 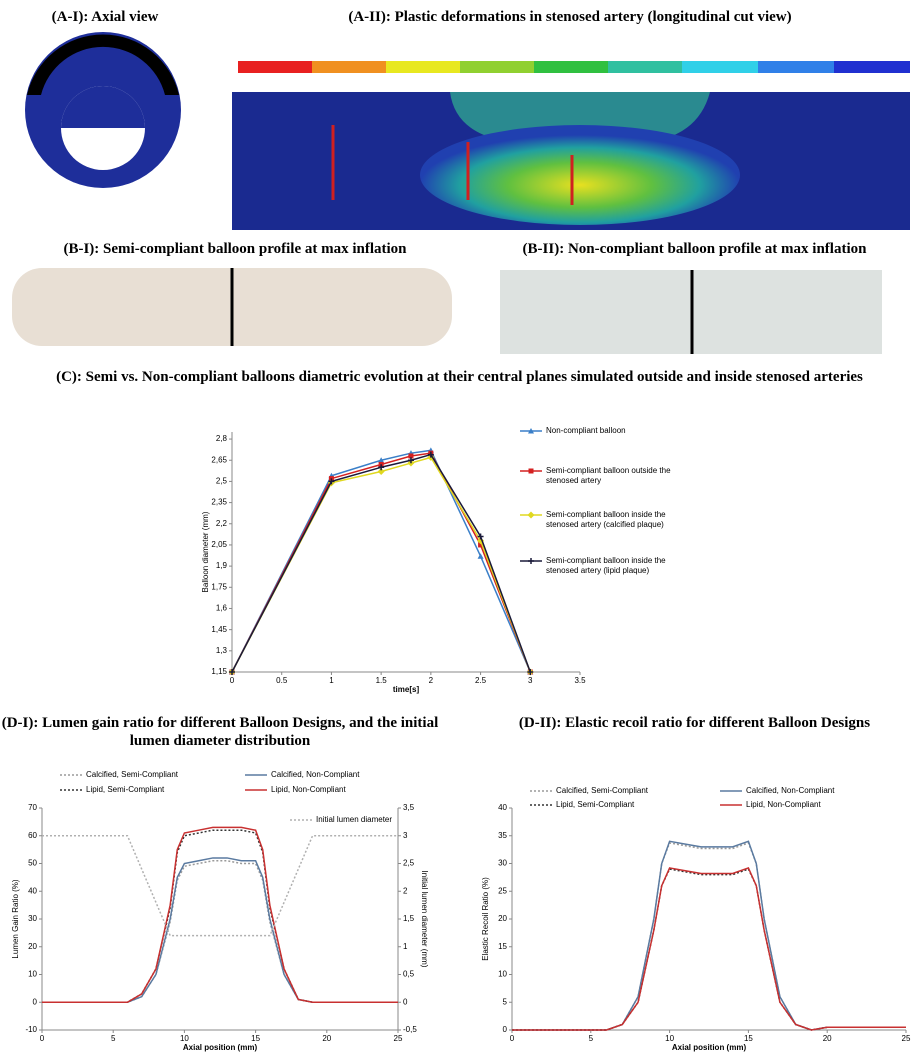 I want to click on x-tick-label: 1, so click(x=331, y=680).